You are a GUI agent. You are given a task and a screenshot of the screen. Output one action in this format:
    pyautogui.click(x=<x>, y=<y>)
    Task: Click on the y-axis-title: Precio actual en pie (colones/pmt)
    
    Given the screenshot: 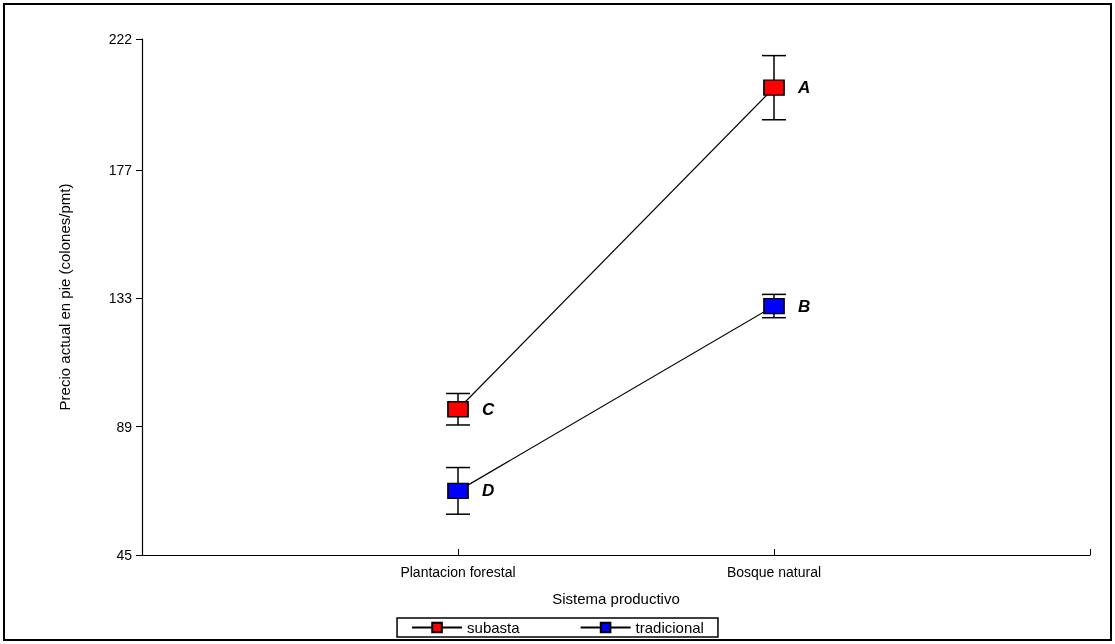 What is the action you would take?
    pyautogui.click(x=64, y=297)
    